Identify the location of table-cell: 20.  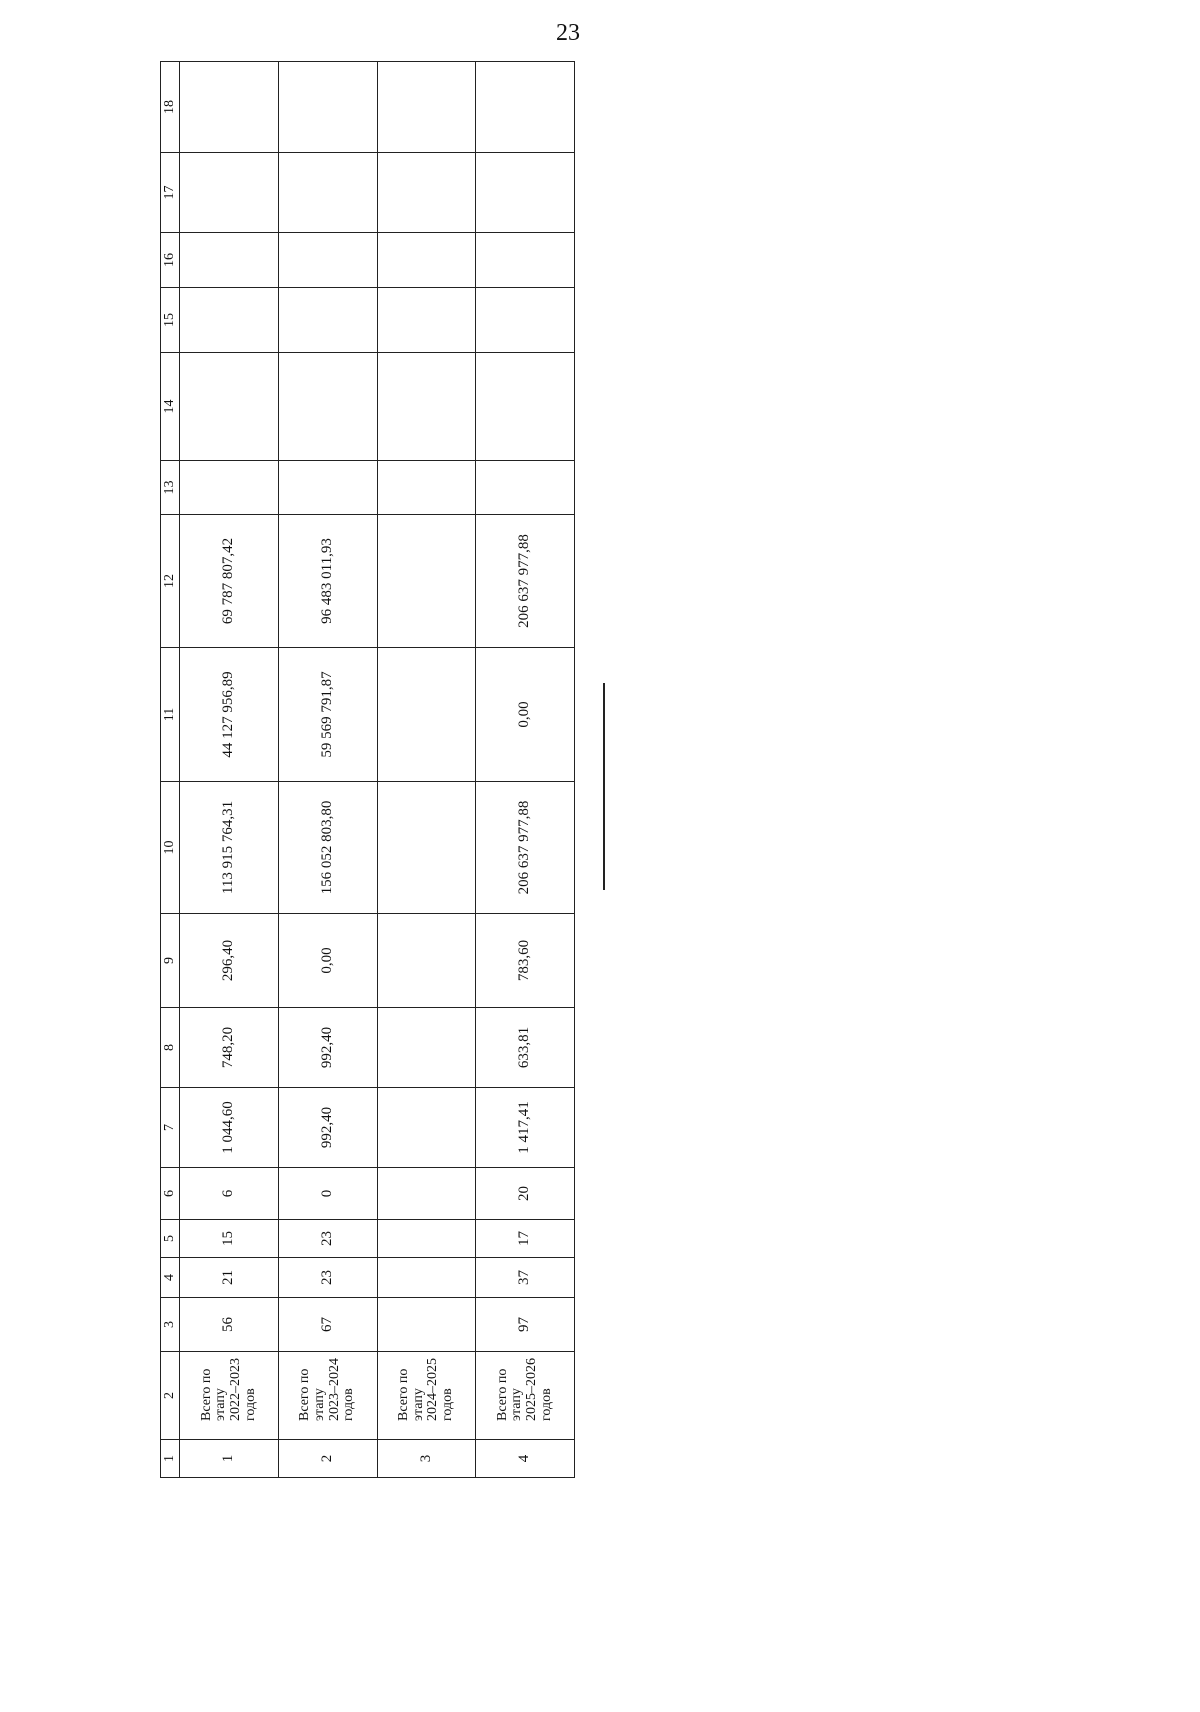
(525, 1193).